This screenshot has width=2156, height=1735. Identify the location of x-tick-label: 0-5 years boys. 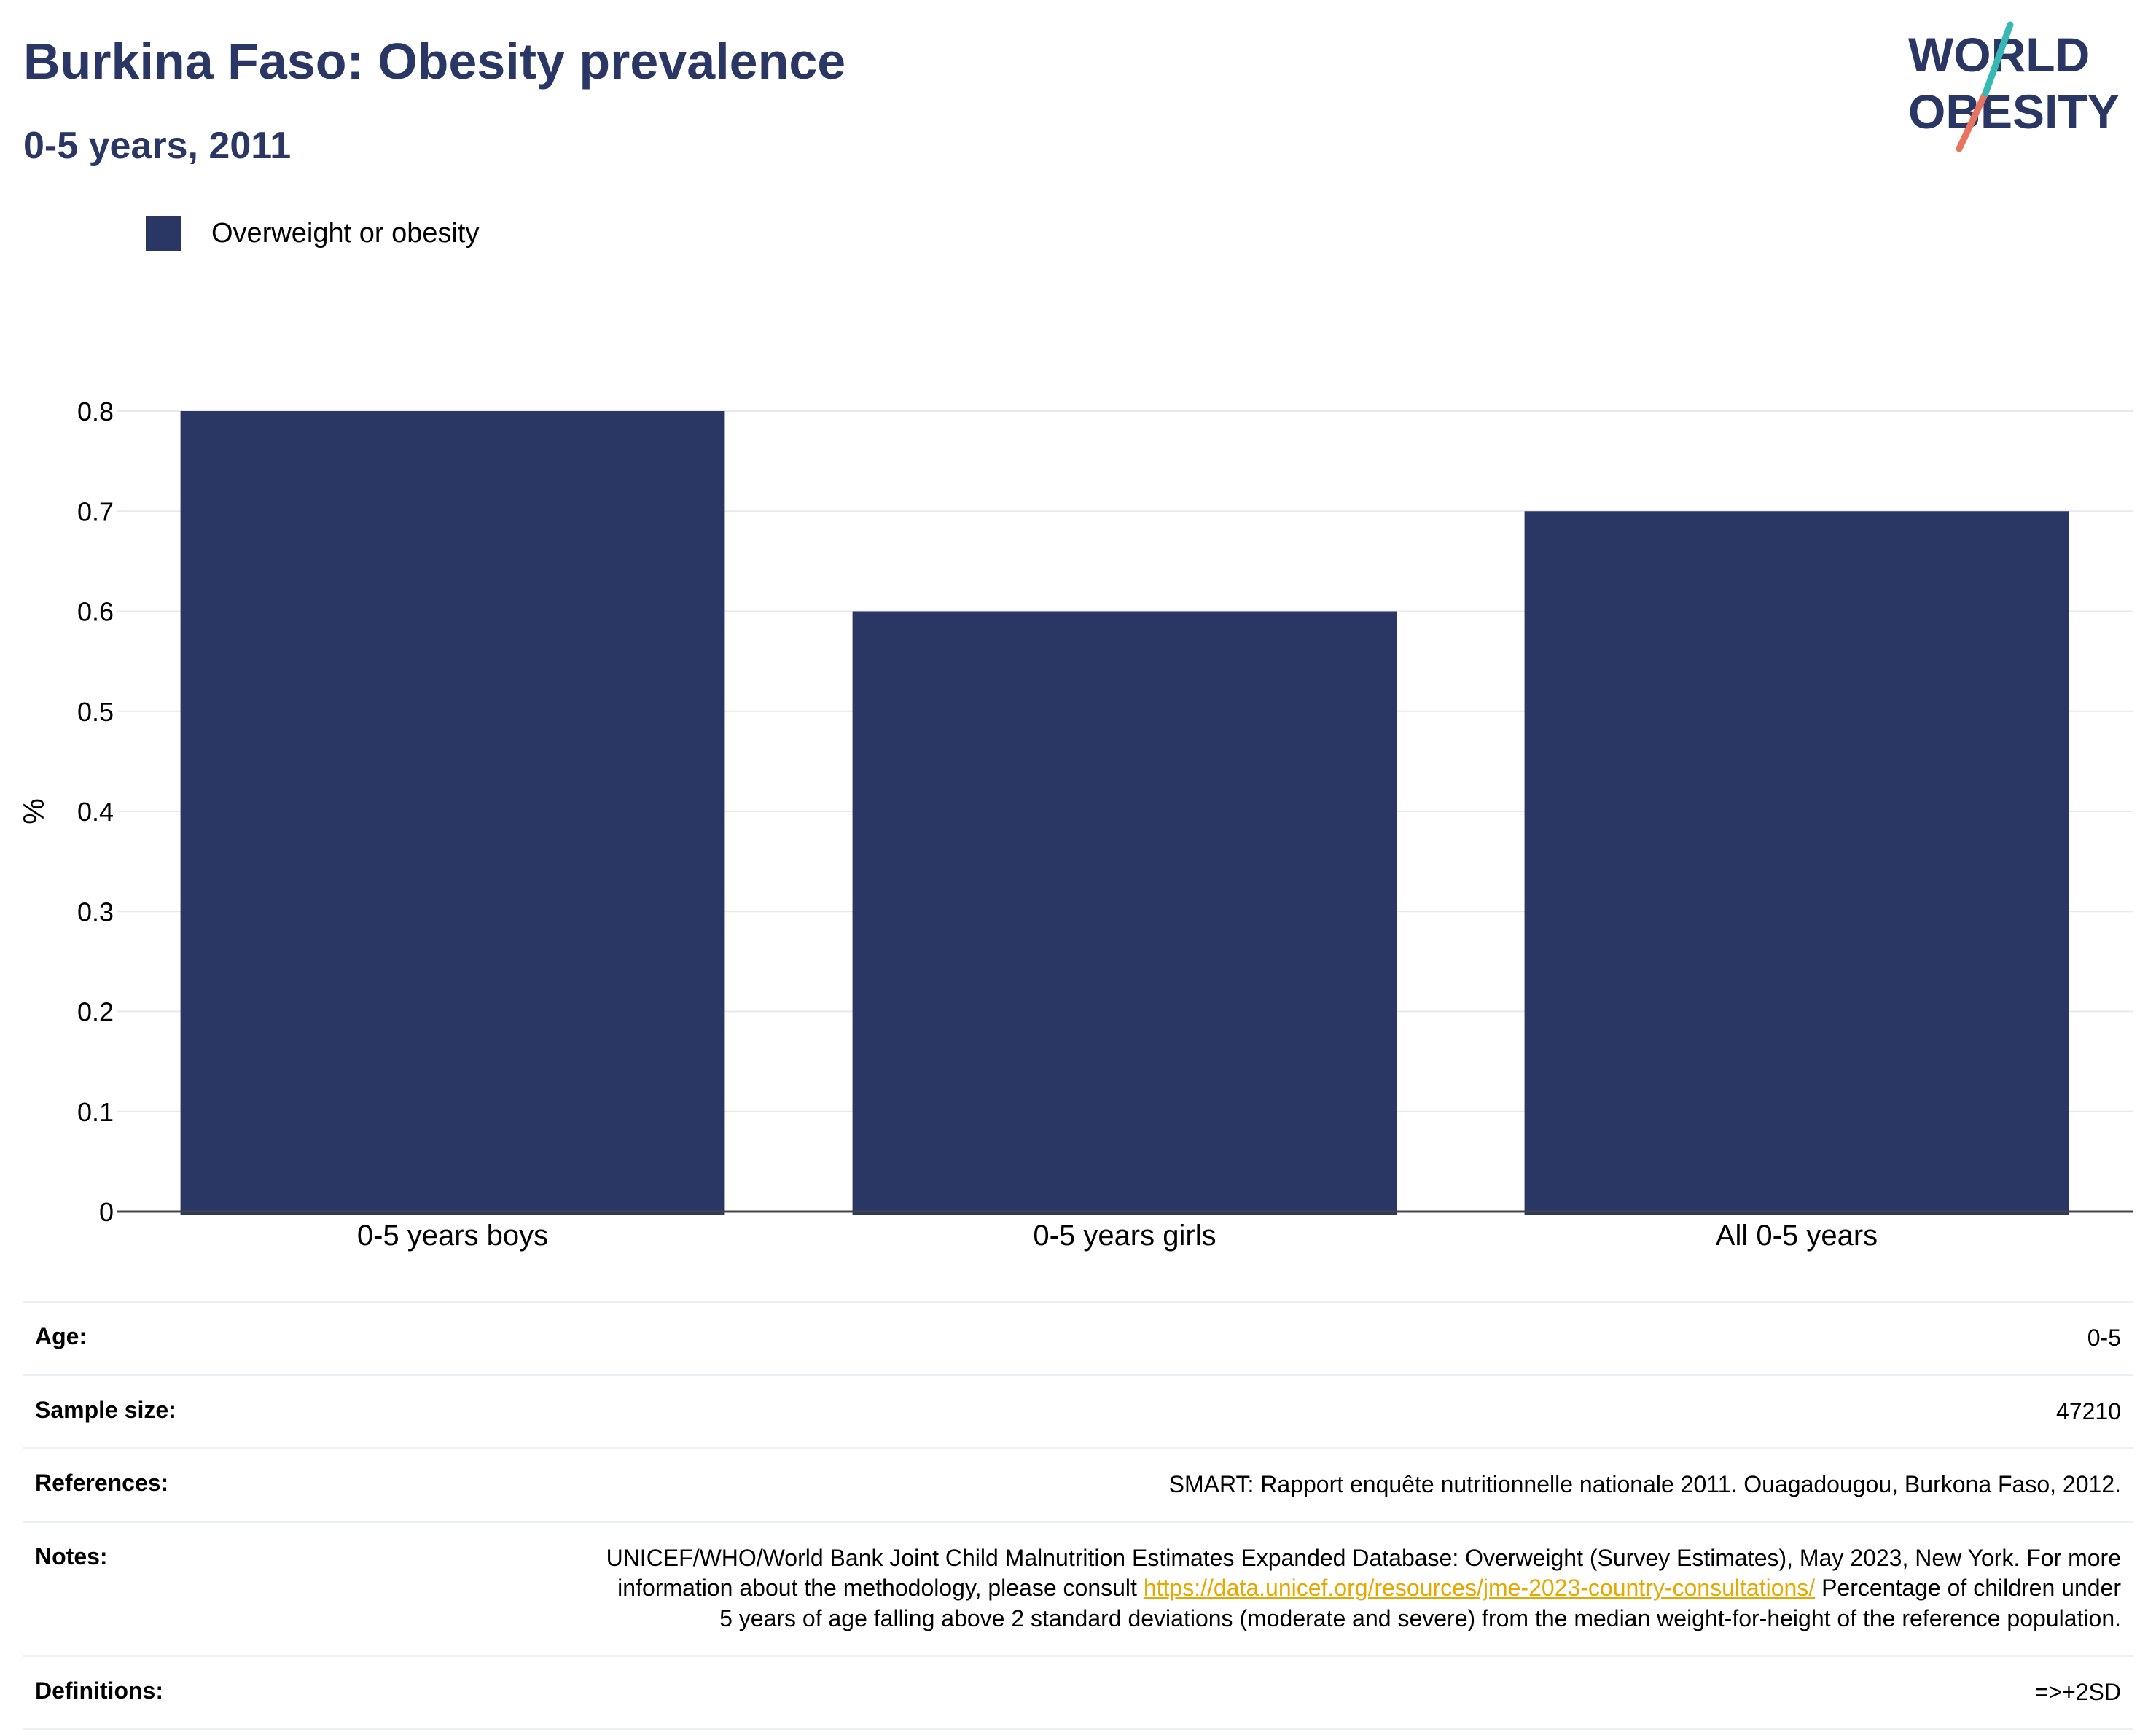
(452, 1236).